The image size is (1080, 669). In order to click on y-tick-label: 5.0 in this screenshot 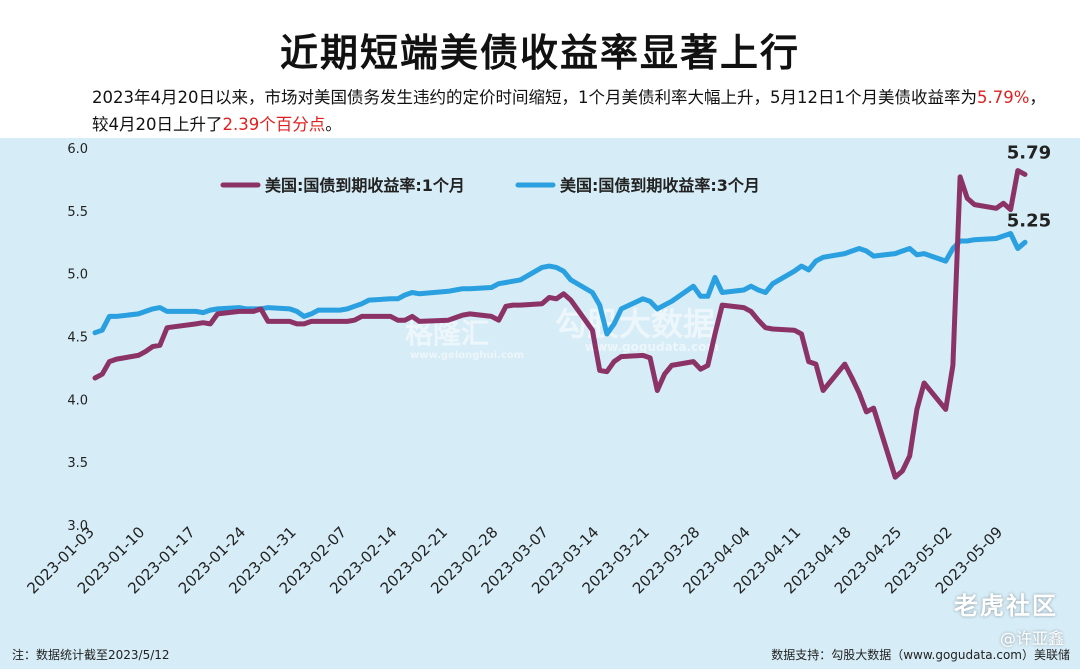, I will do `click(77, 275)`.